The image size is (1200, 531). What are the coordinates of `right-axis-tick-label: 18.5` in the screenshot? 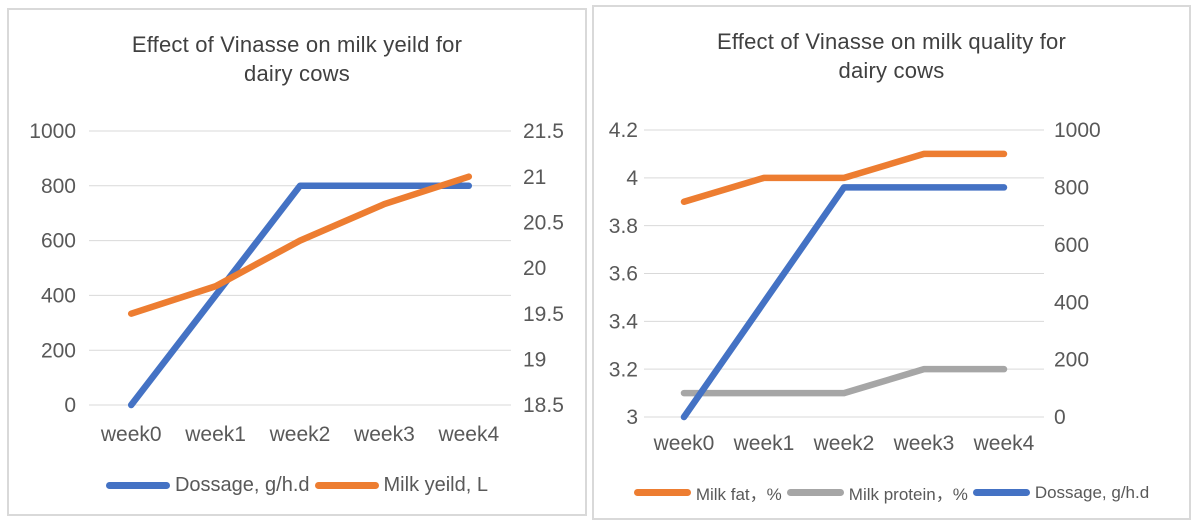 It's located at (543, 405).